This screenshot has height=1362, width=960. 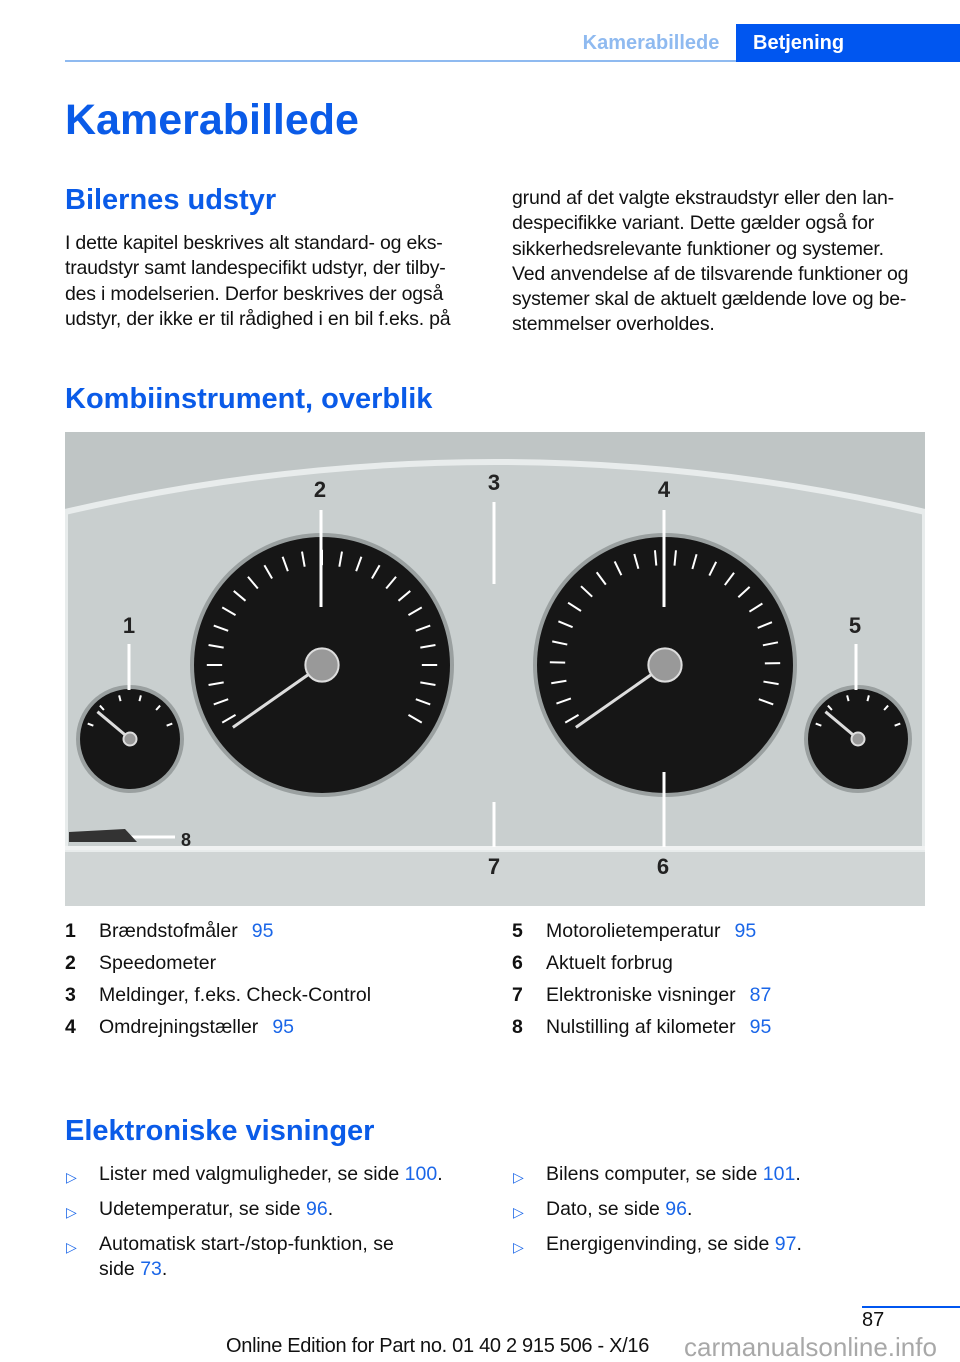 What do you see at coordinates (613, 324) in the screenshot?
I see `text-line: stemmelser overholdes.` at bounding box center [613, 324].